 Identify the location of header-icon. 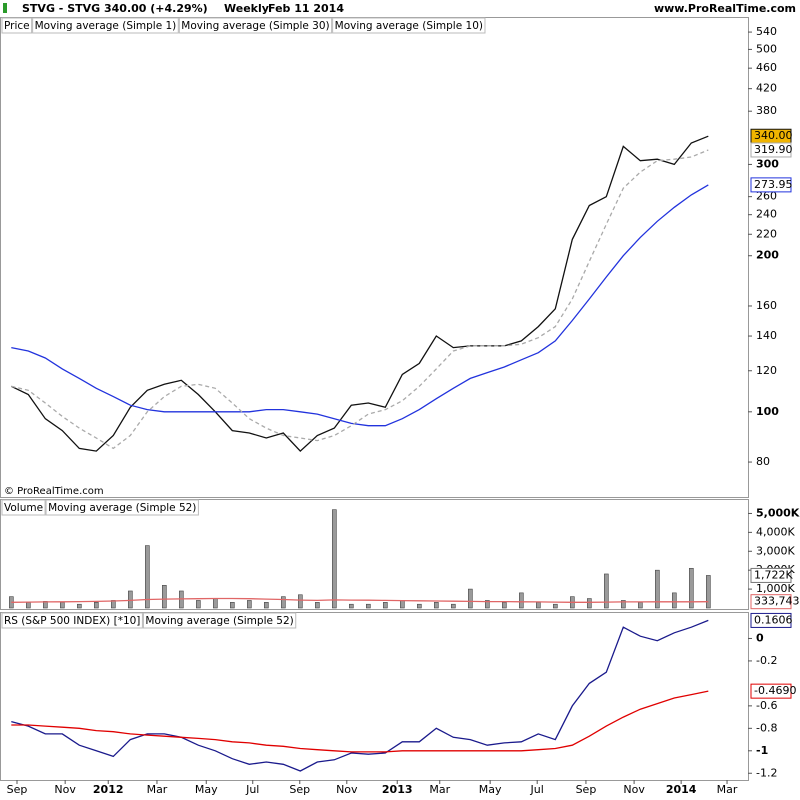
(5, 8).